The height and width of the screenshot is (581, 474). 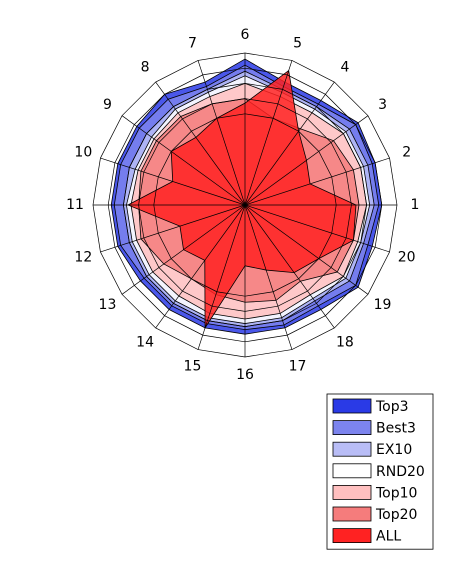 I want to click on axis-label: 5, so click(x=297, y=43).